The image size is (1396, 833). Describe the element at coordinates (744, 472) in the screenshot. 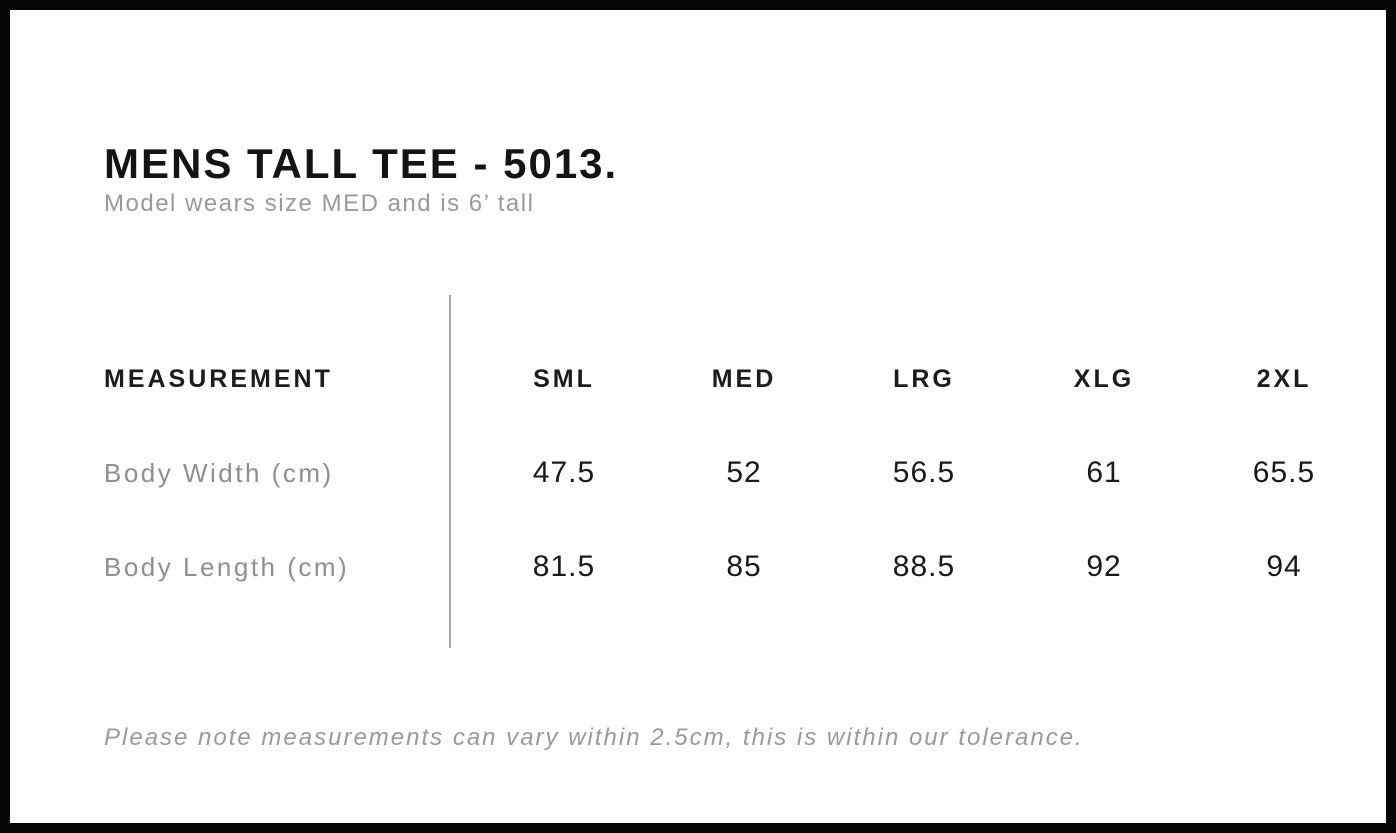

I see `body-width-med: 52` at that location.